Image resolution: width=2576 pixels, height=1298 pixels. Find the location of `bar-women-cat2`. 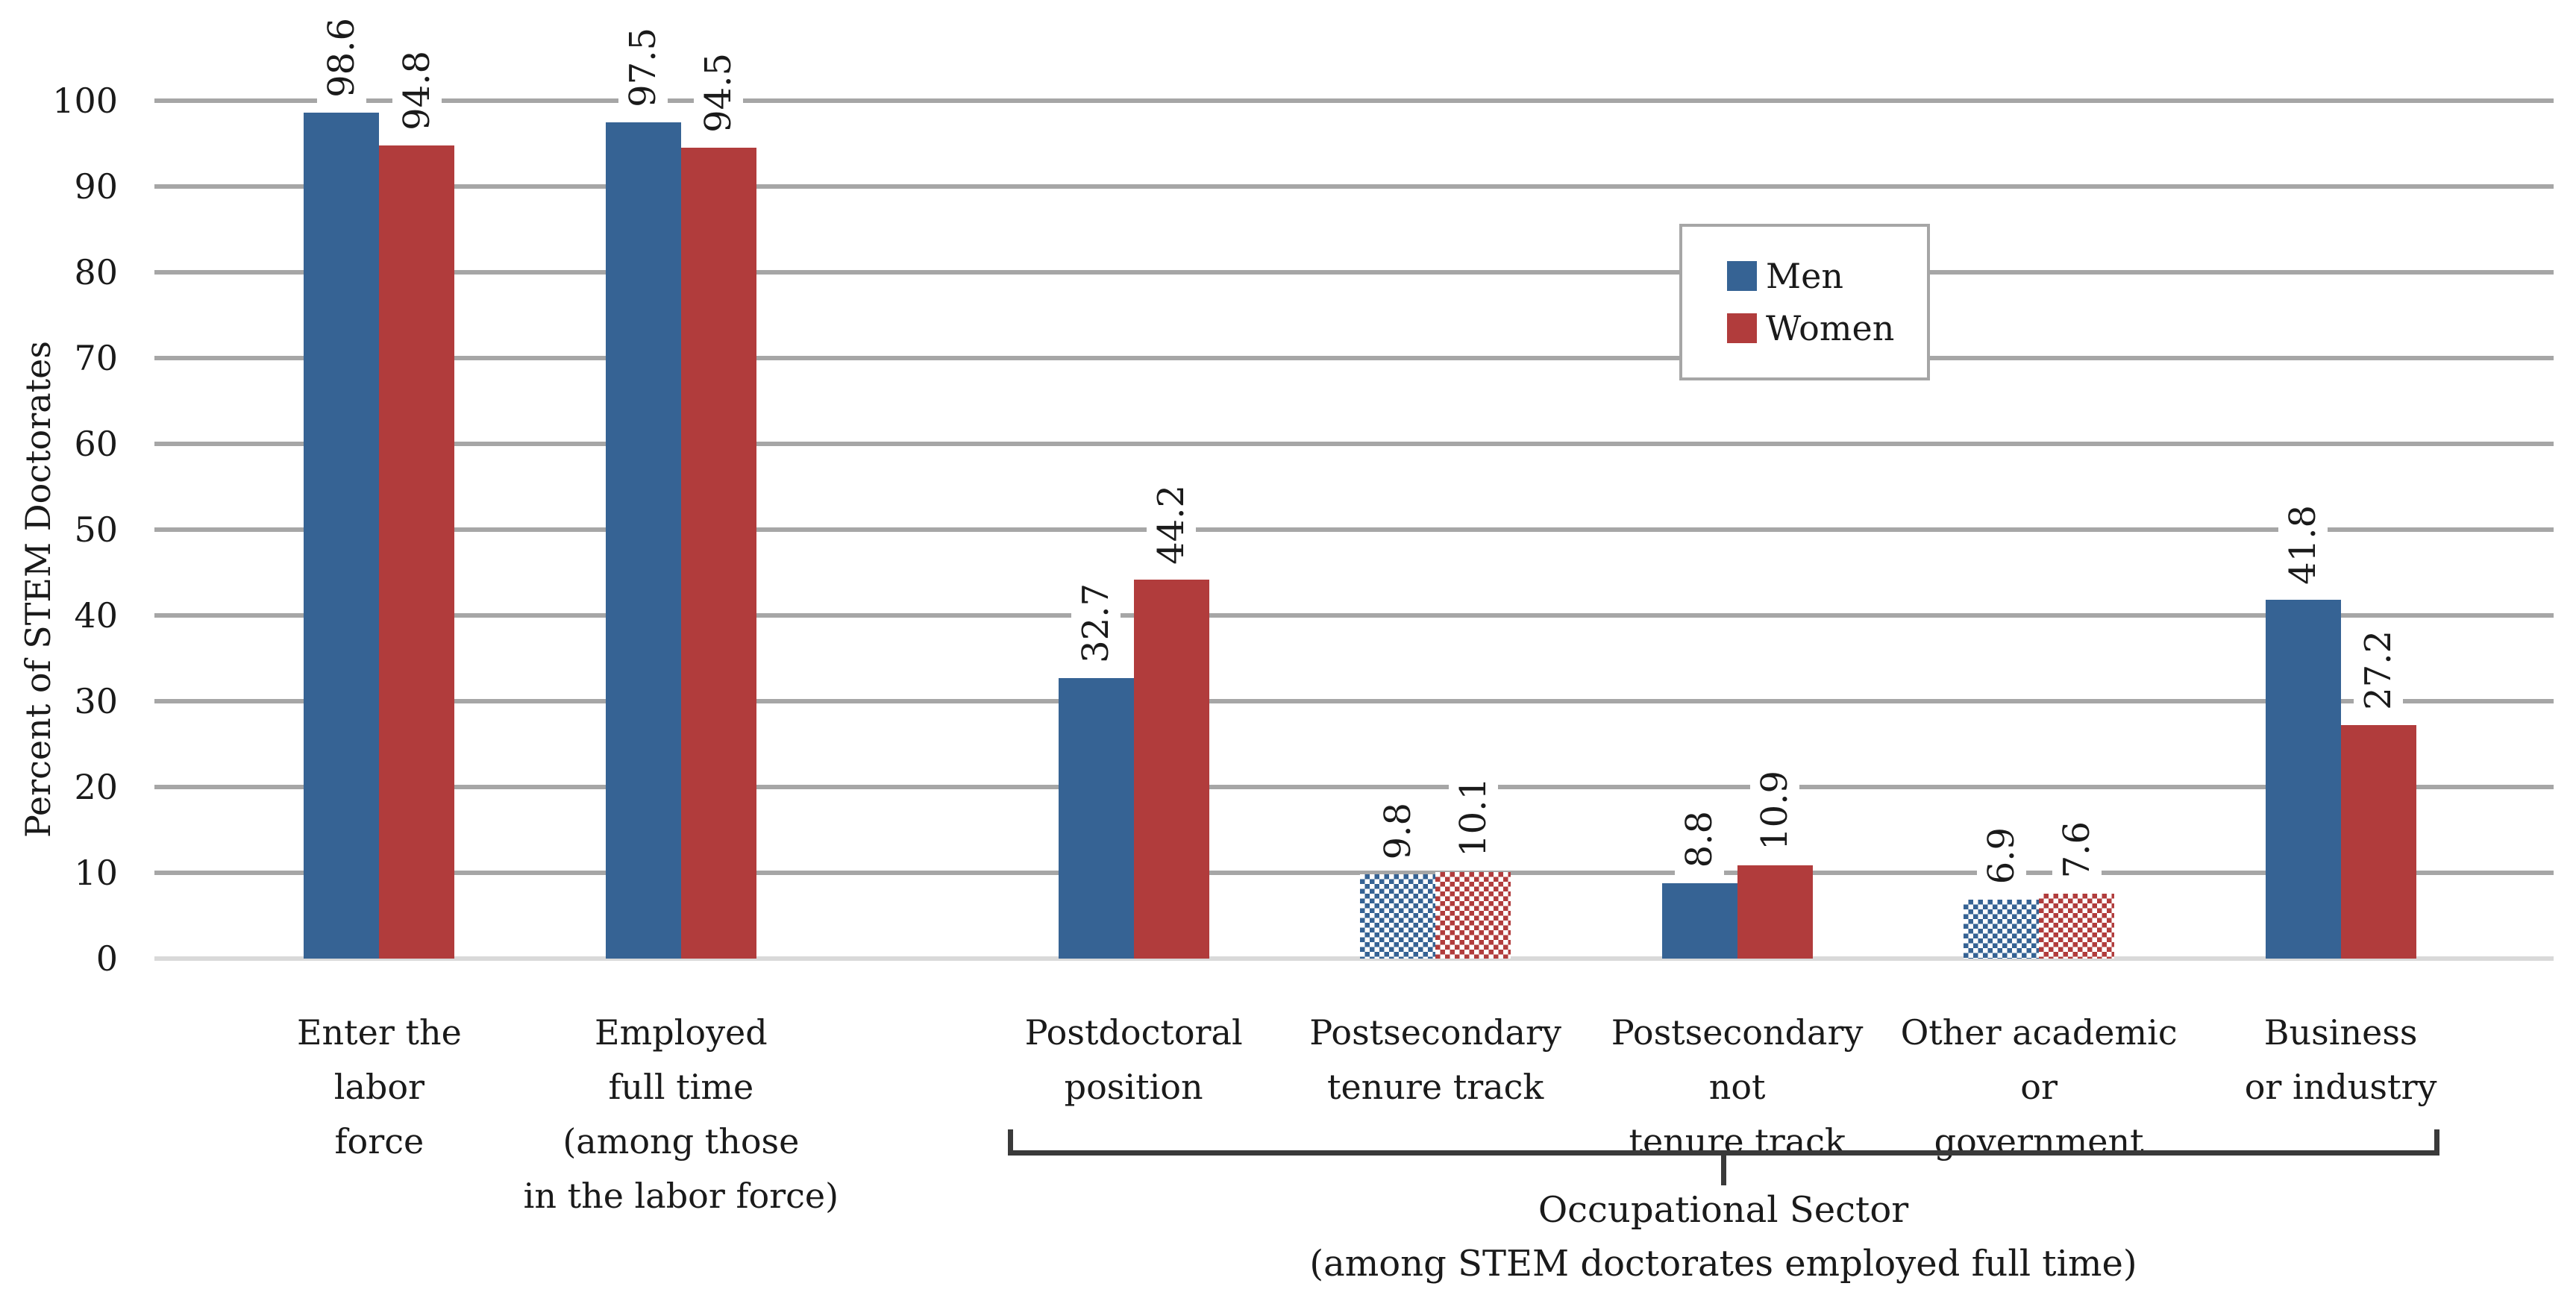

bar-women-cat2 is located at coordinates (1171, 769).